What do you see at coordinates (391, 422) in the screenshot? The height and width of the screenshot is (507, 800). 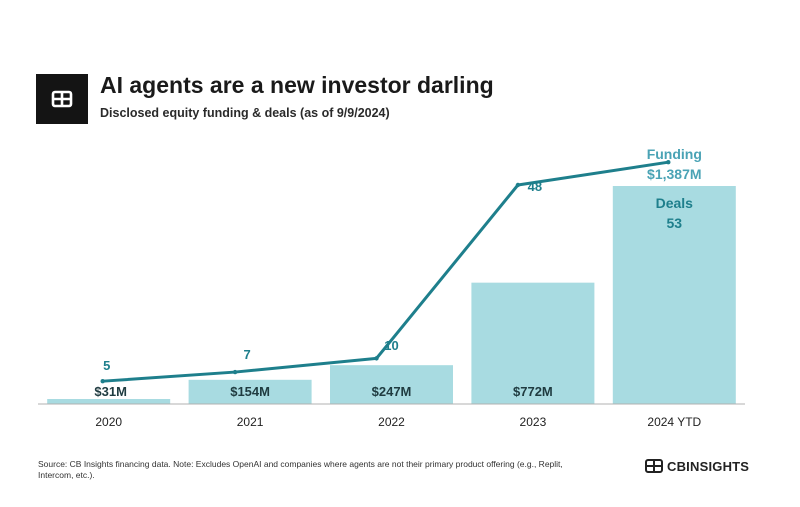 I see `x-tick-label: 2022` at bounding box center [391, 422].